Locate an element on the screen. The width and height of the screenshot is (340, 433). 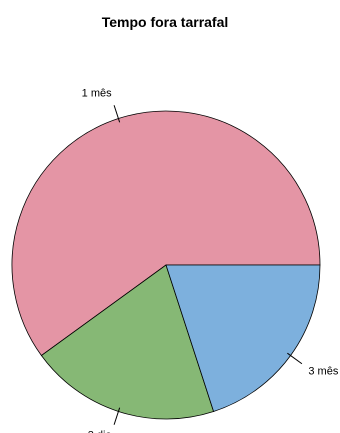
chart-title: Tempo fora tarrafal is located at coordinates (165, 22).